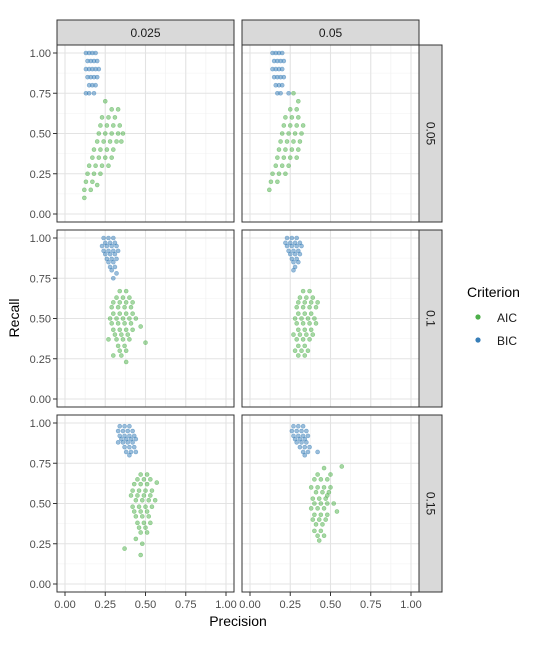 The width and height of the screenshot is (539, 650). Describe the element at coordinates (238, 621) in the screenshot. I see `x-axis-title: Precision` at that location.